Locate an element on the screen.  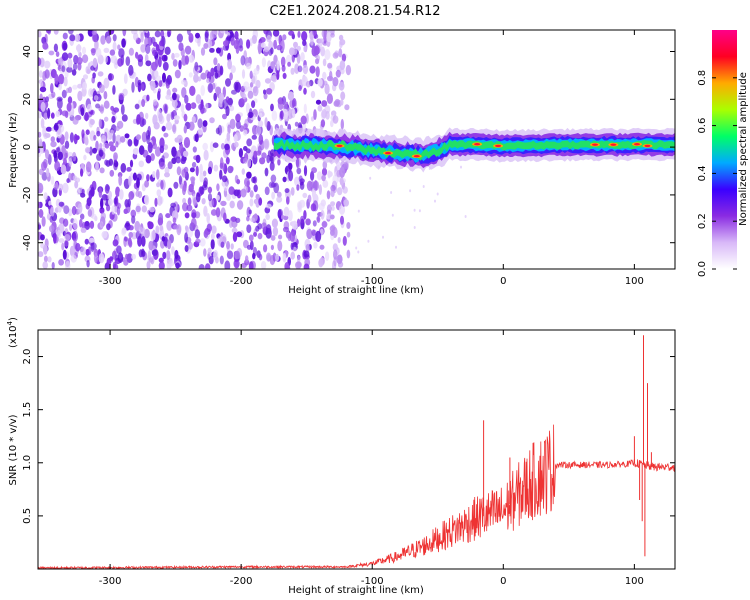
x-tick-label: -100 is located at coordinates (372, 281).